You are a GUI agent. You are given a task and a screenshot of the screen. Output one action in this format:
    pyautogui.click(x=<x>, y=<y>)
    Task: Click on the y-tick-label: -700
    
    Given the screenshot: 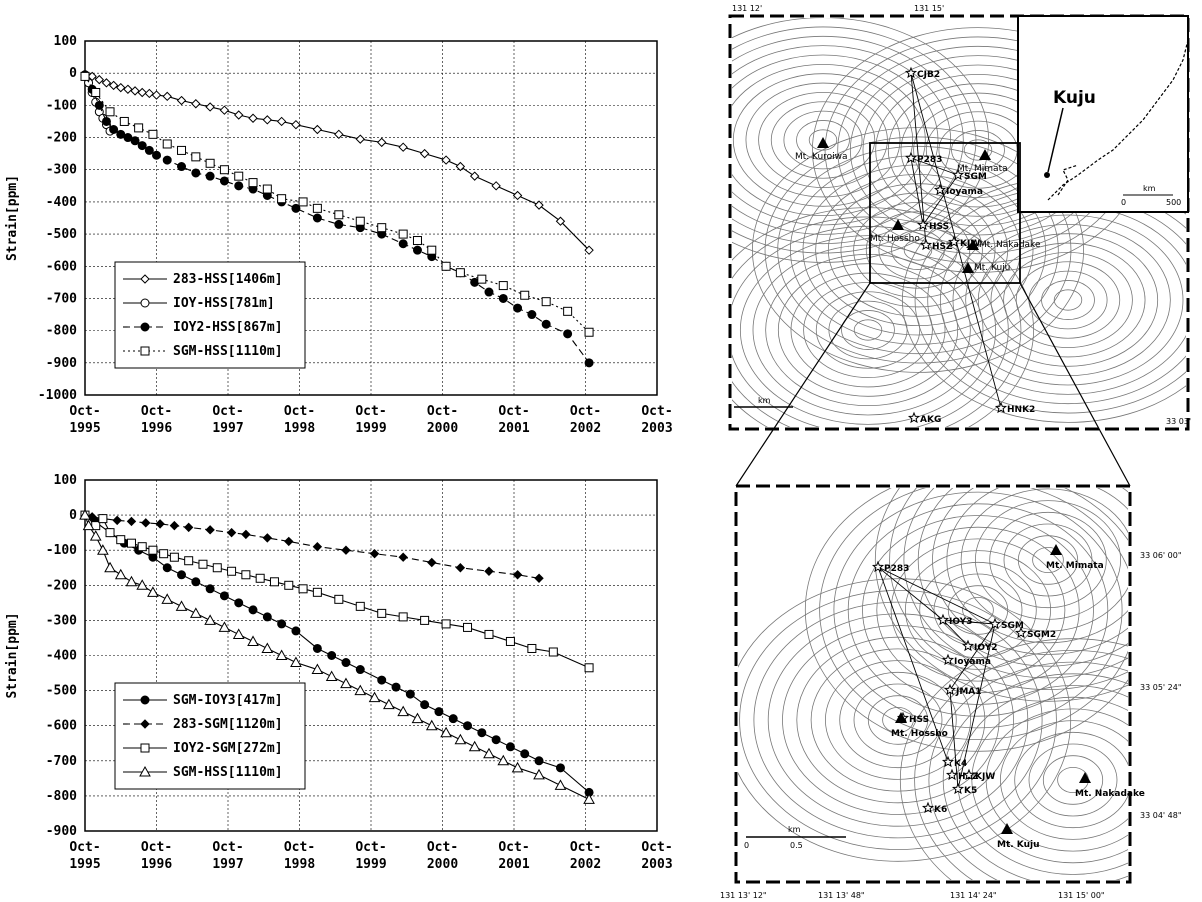 What is the action you would take?
    pyautogui.click(x=61, y=298)
    